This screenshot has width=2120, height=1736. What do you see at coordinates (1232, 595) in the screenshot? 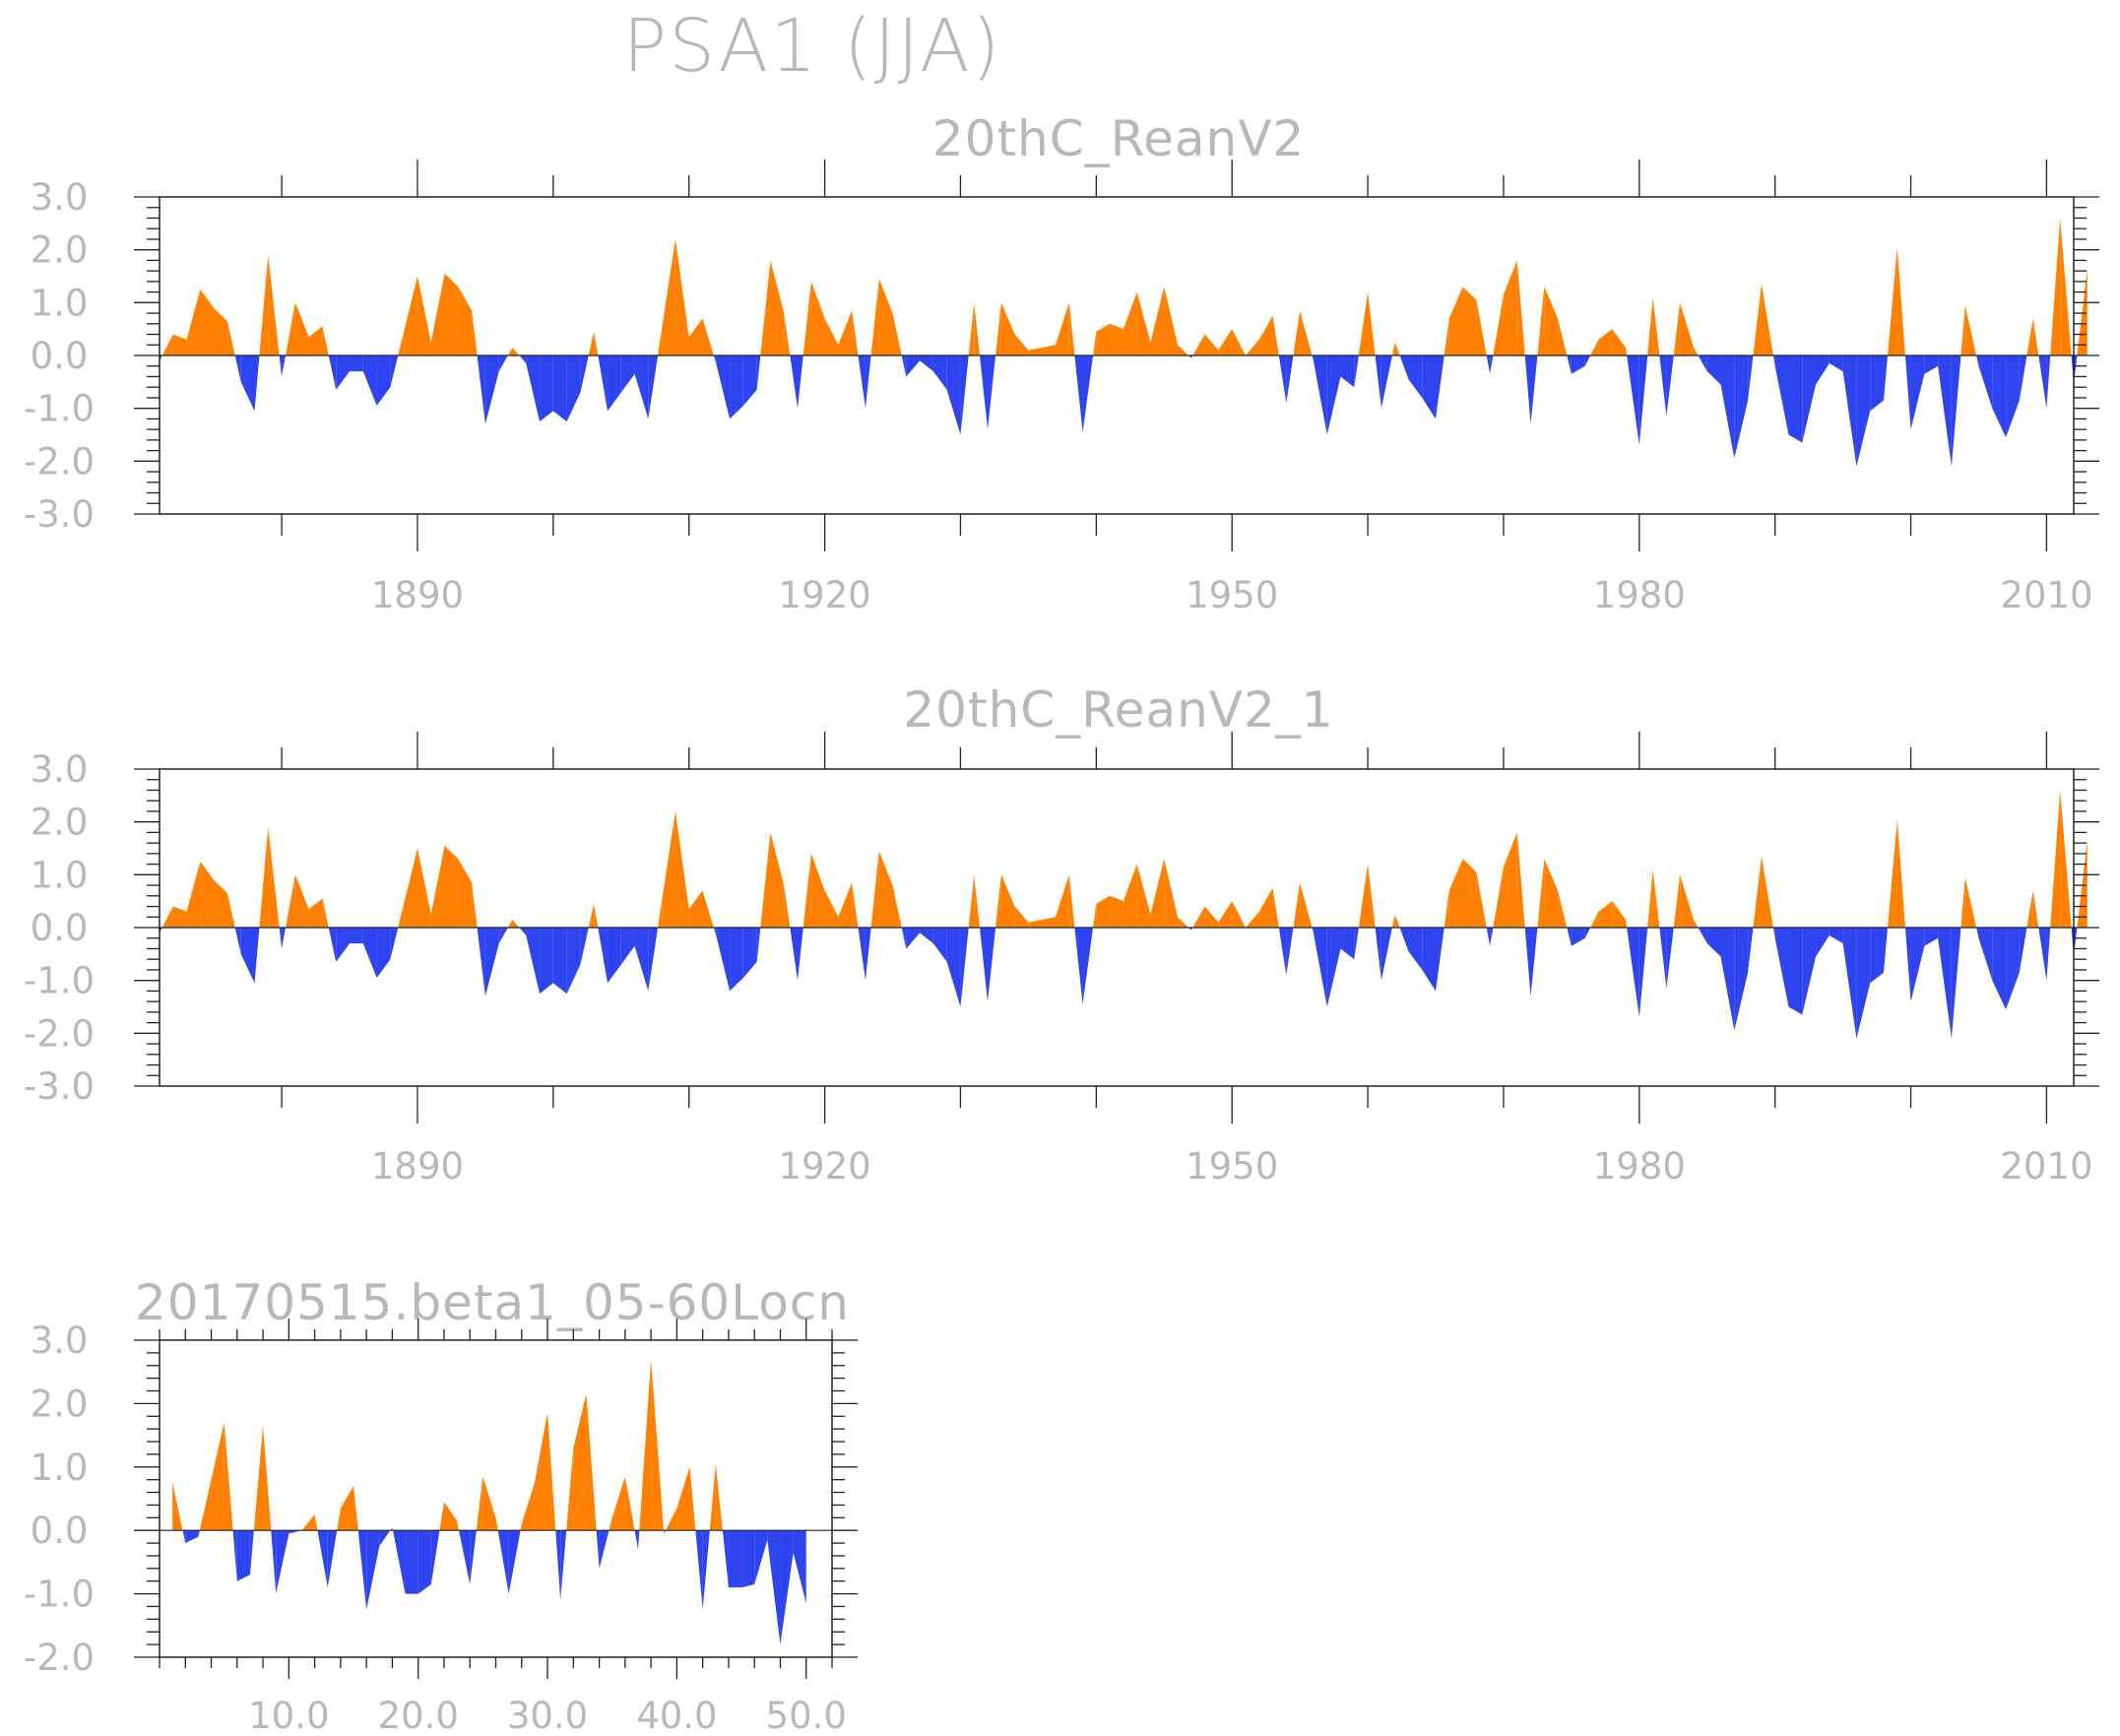
I see `x-tick-label: 1950` at bounding box center [1232, 595].